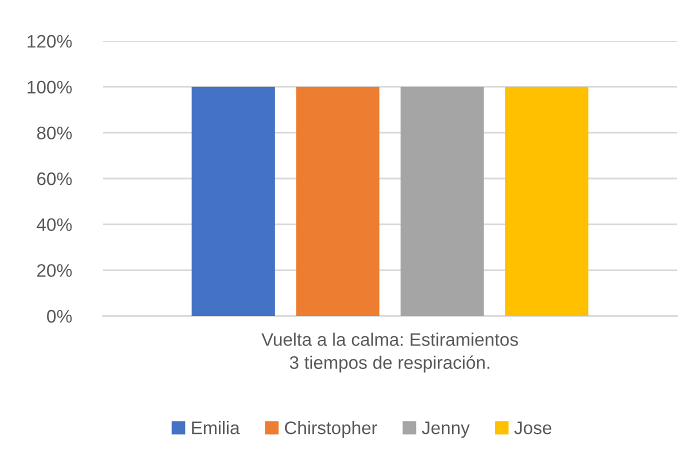 The image size is (696, 461). I want to click on legend-label: Jose, so click(533, 428).